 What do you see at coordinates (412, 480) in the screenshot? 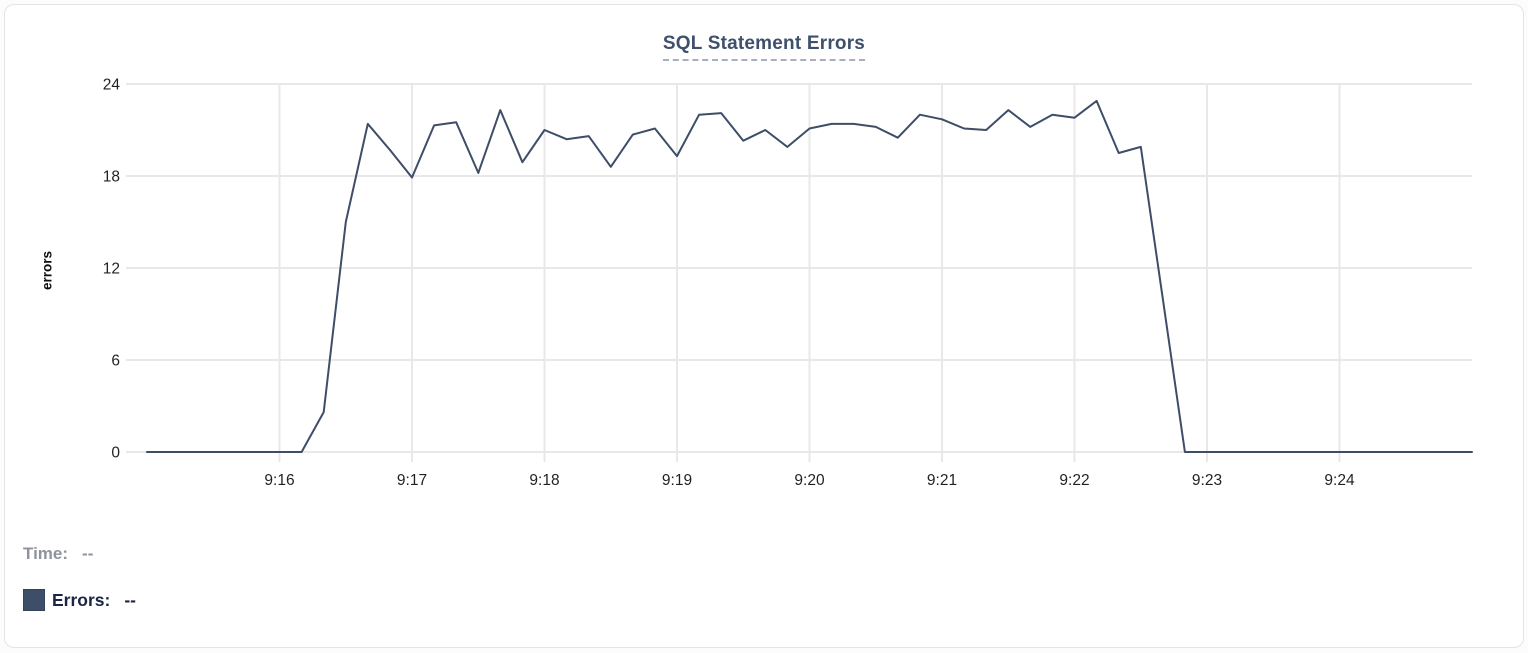
I see `x-tick-label: 9:17` at bounding box center [412, 480].